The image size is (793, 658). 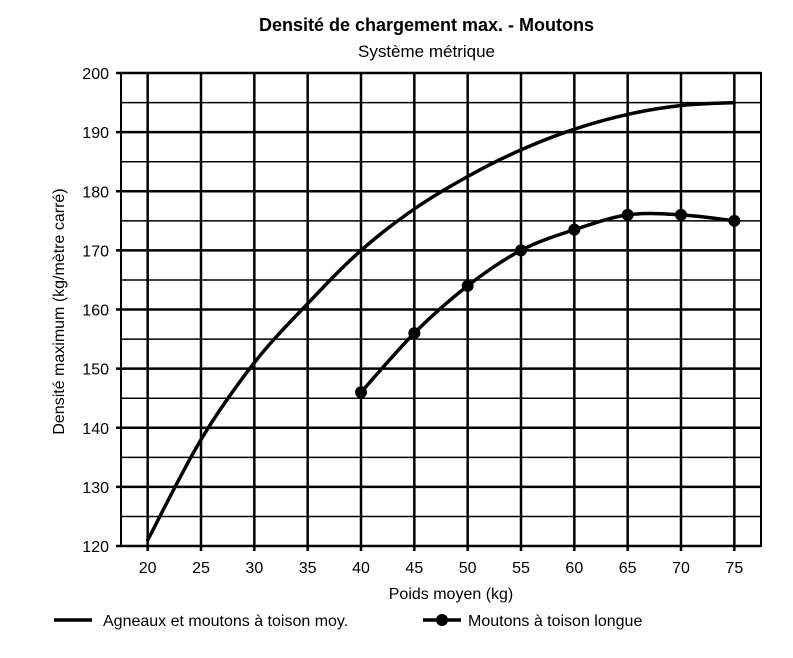 I want to click on y-axis-label: Densité maximum (kg/mètre carré), so click(x=59, y=311).